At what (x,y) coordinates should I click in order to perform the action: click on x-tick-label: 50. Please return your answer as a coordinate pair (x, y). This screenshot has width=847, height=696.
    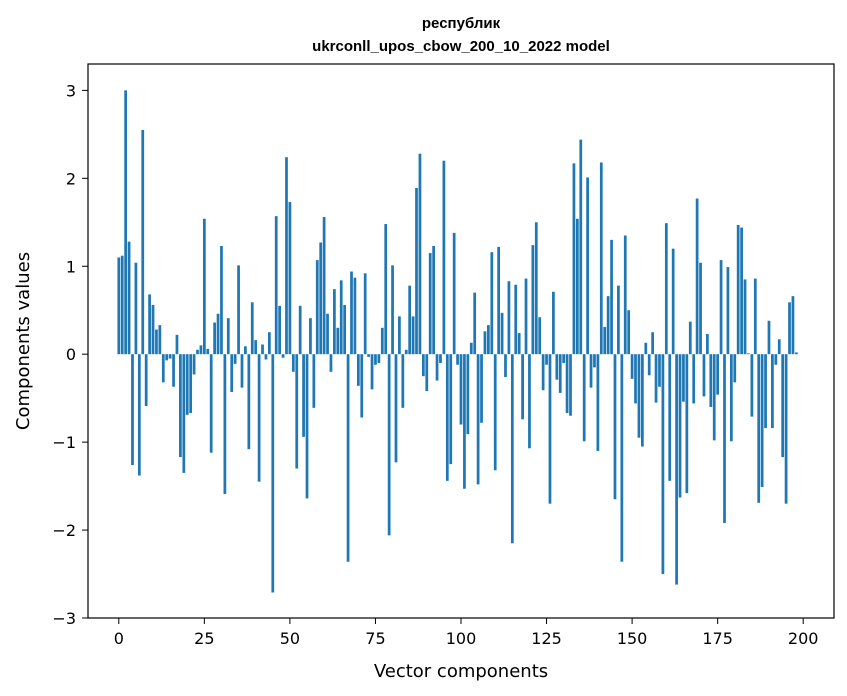
    Looking at the image, I should click on (290, 638).